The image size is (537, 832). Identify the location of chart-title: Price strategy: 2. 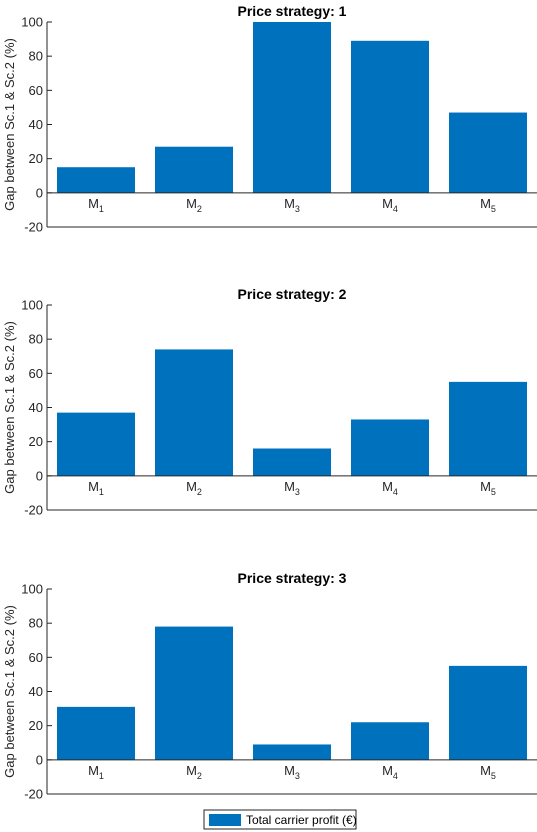
(292, 294).